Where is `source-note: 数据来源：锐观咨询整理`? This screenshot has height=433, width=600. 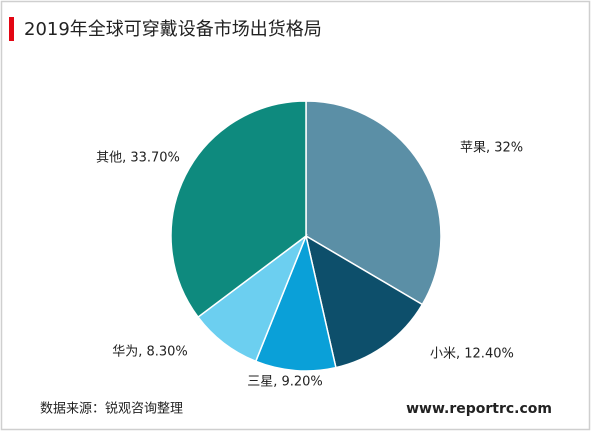 source-note: 数据来源：锐观咨询整理 is located at coordinates (111, 409).